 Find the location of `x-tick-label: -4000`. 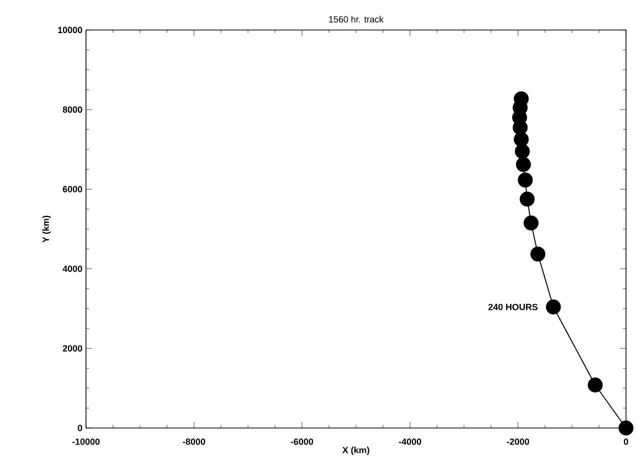

x-tick-label: -4000 is located at coordinates (410, 441).